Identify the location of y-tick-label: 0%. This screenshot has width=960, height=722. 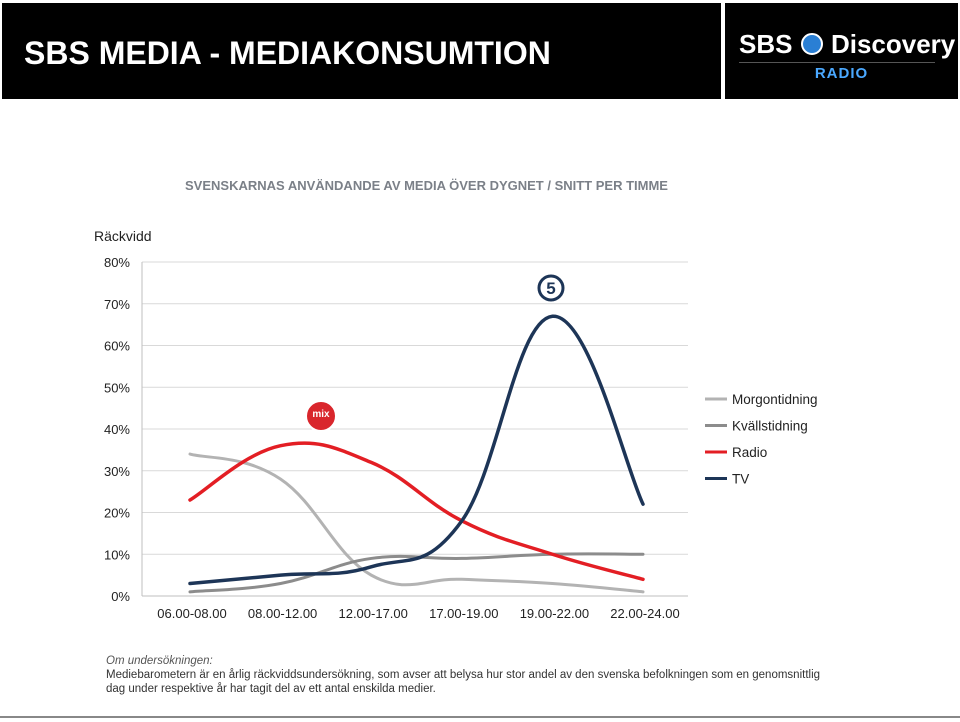
(120, 596).